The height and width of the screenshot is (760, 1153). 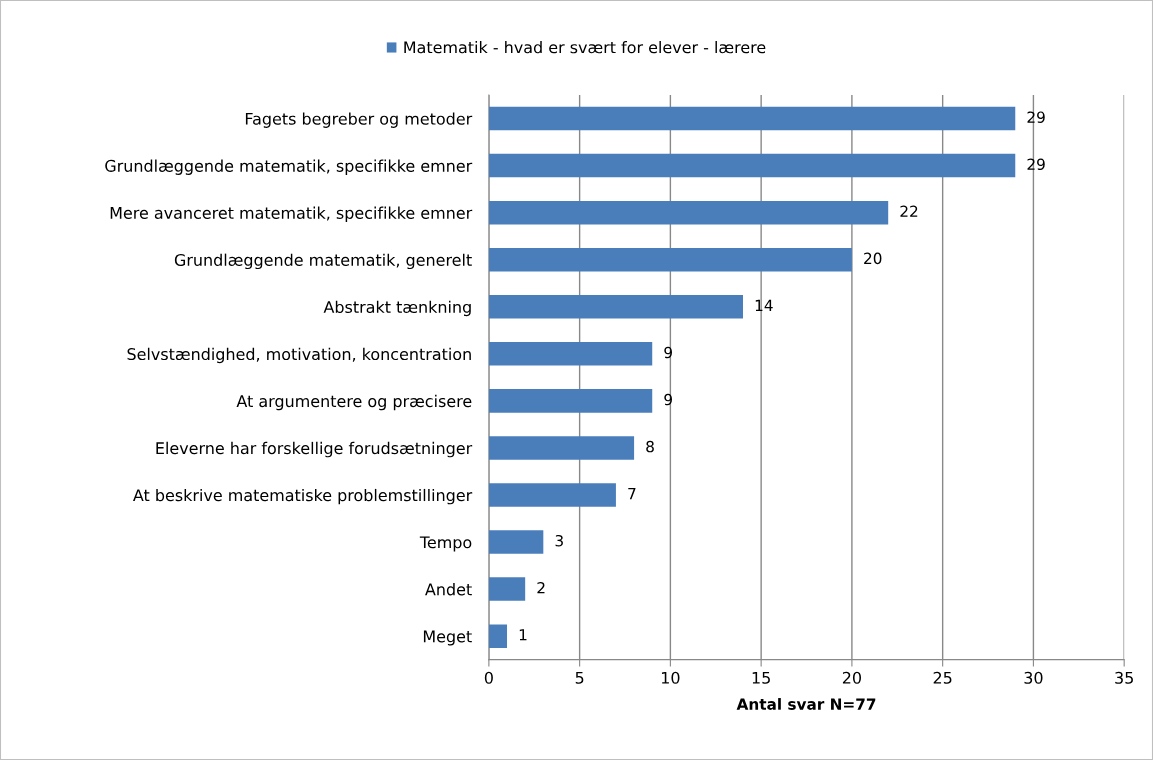 What do you see at coordinates (909, 211) in the screenshot?
I see `data-label: 22` at bounding box center [909, 211].